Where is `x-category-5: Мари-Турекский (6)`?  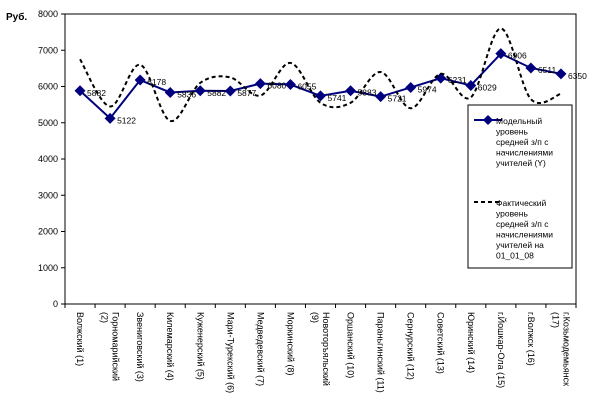 x-category-5: Мари-Турекский (6) is located at coordinates (230, 352).